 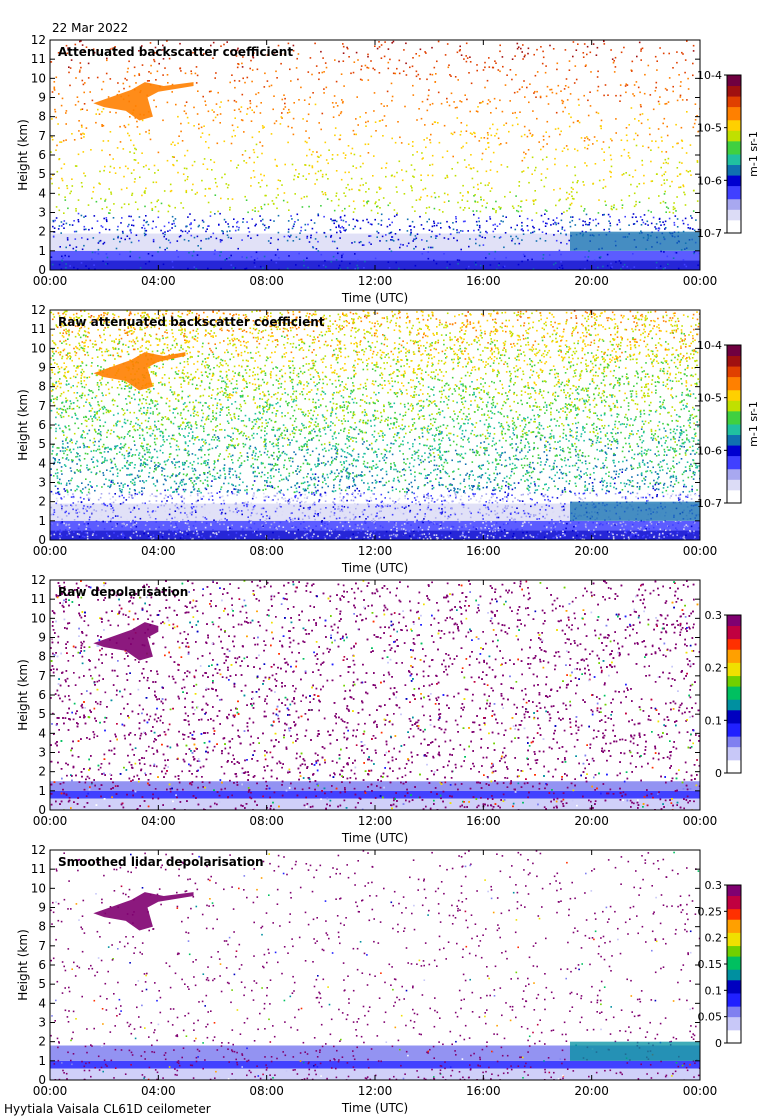 What do you see at coordinates (191, 322) in the screenshot?
I see `panel-title: Raw attenuated backscatter coefficient` at bounding box center [191, 322].